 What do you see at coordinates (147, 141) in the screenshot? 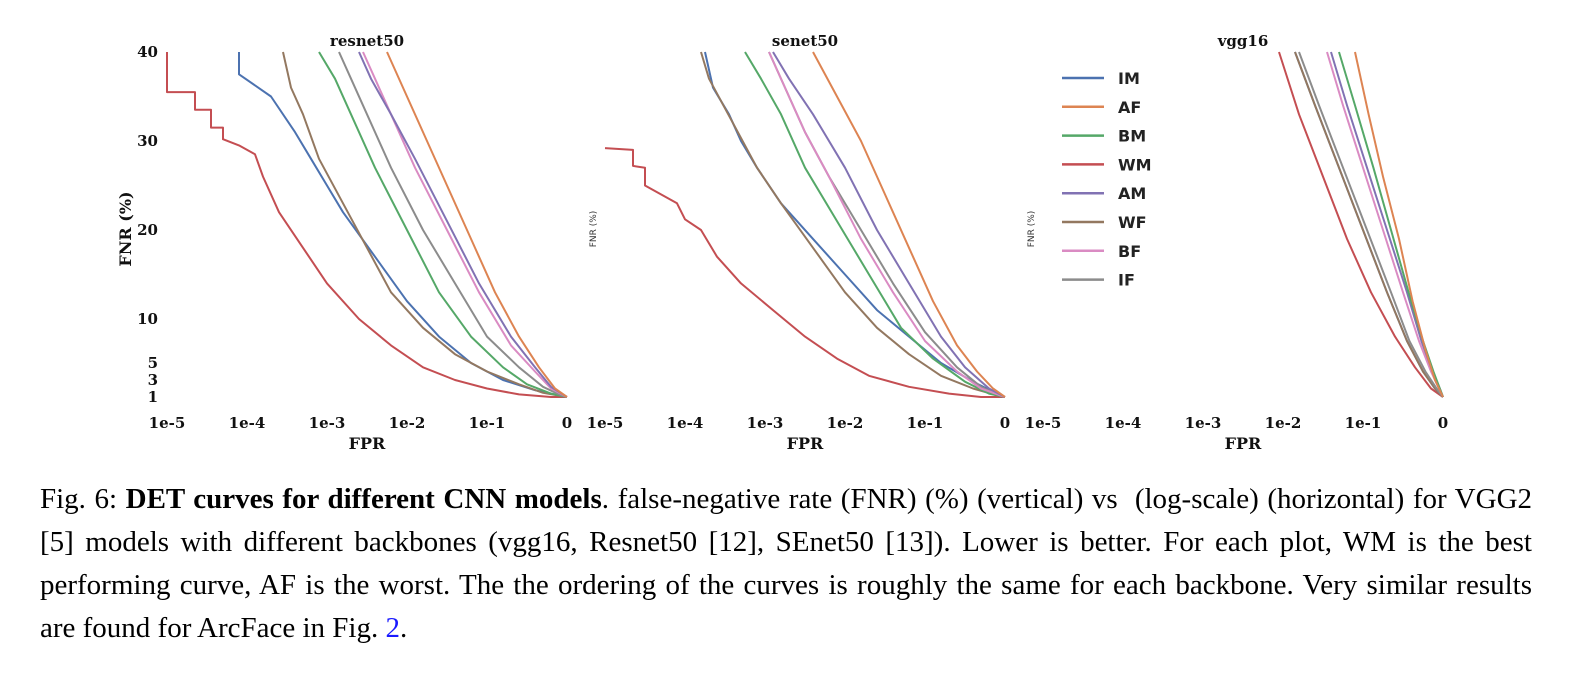
I see `y-tick-label: 30` at bounding box center [147, 141].